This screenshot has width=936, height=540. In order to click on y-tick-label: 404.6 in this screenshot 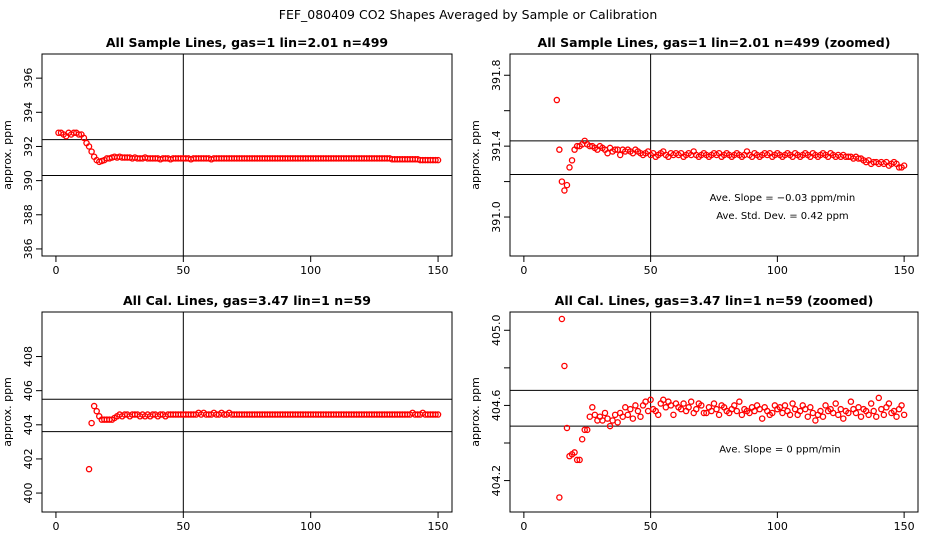, I will do `click(496, 406)`.